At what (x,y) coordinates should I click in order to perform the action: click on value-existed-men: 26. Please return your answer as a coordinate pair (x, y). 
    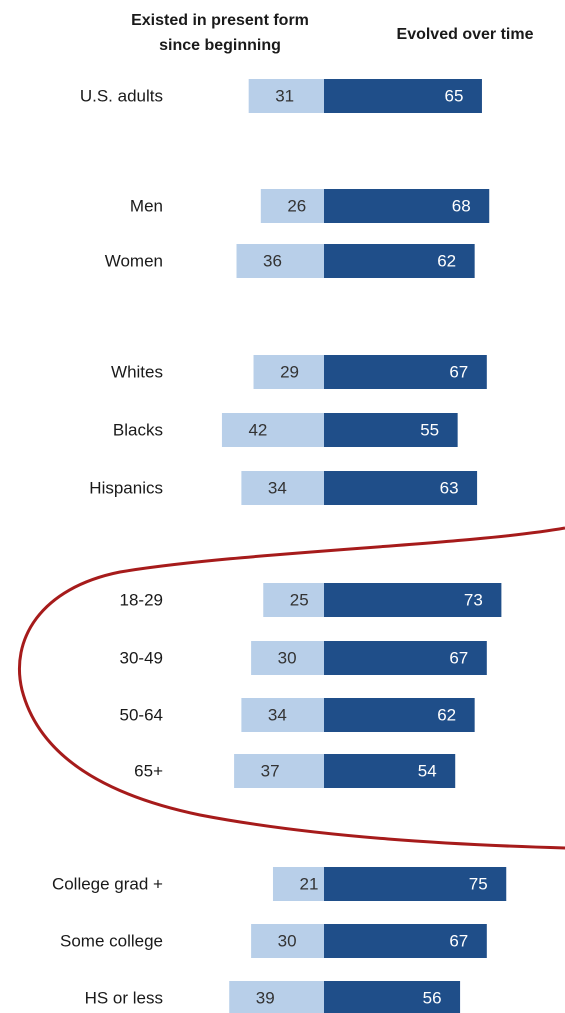
    Looking at the image, I should click on (296, 206).